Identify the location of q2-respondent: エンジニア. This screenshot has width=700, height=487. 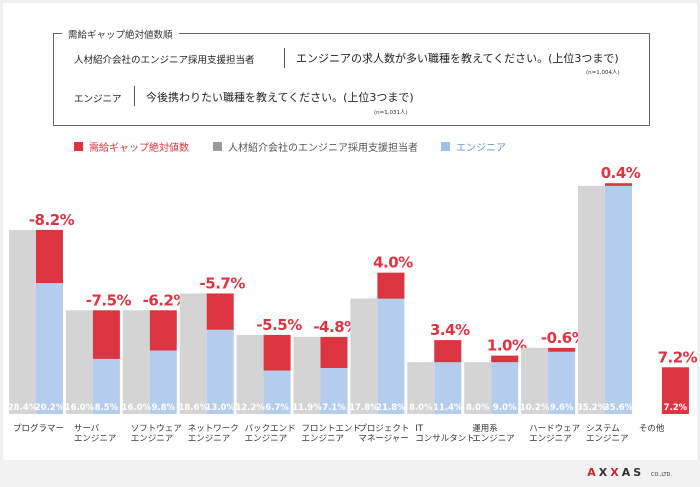
(98, 99).